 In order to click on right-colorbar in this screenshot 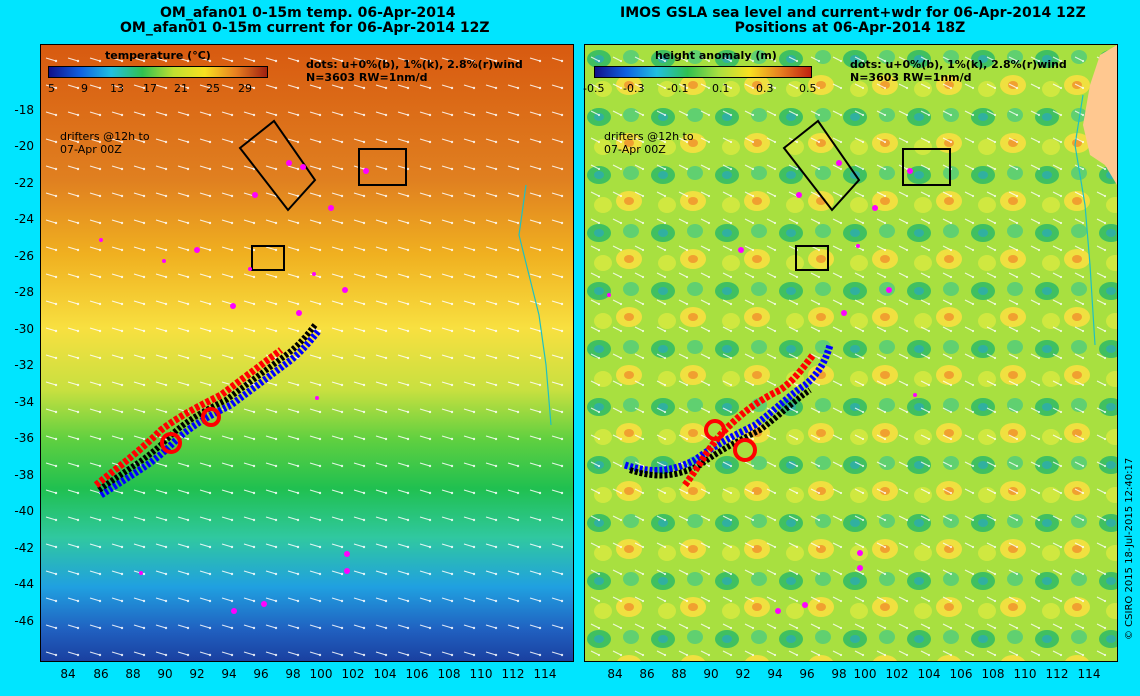, I will do `click(703, 72)`.